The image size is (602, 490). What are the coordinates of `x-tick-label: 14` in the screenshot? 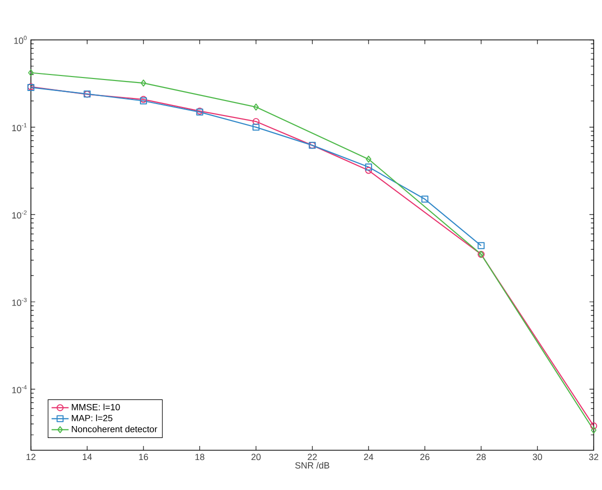 It's located at (87, 457).